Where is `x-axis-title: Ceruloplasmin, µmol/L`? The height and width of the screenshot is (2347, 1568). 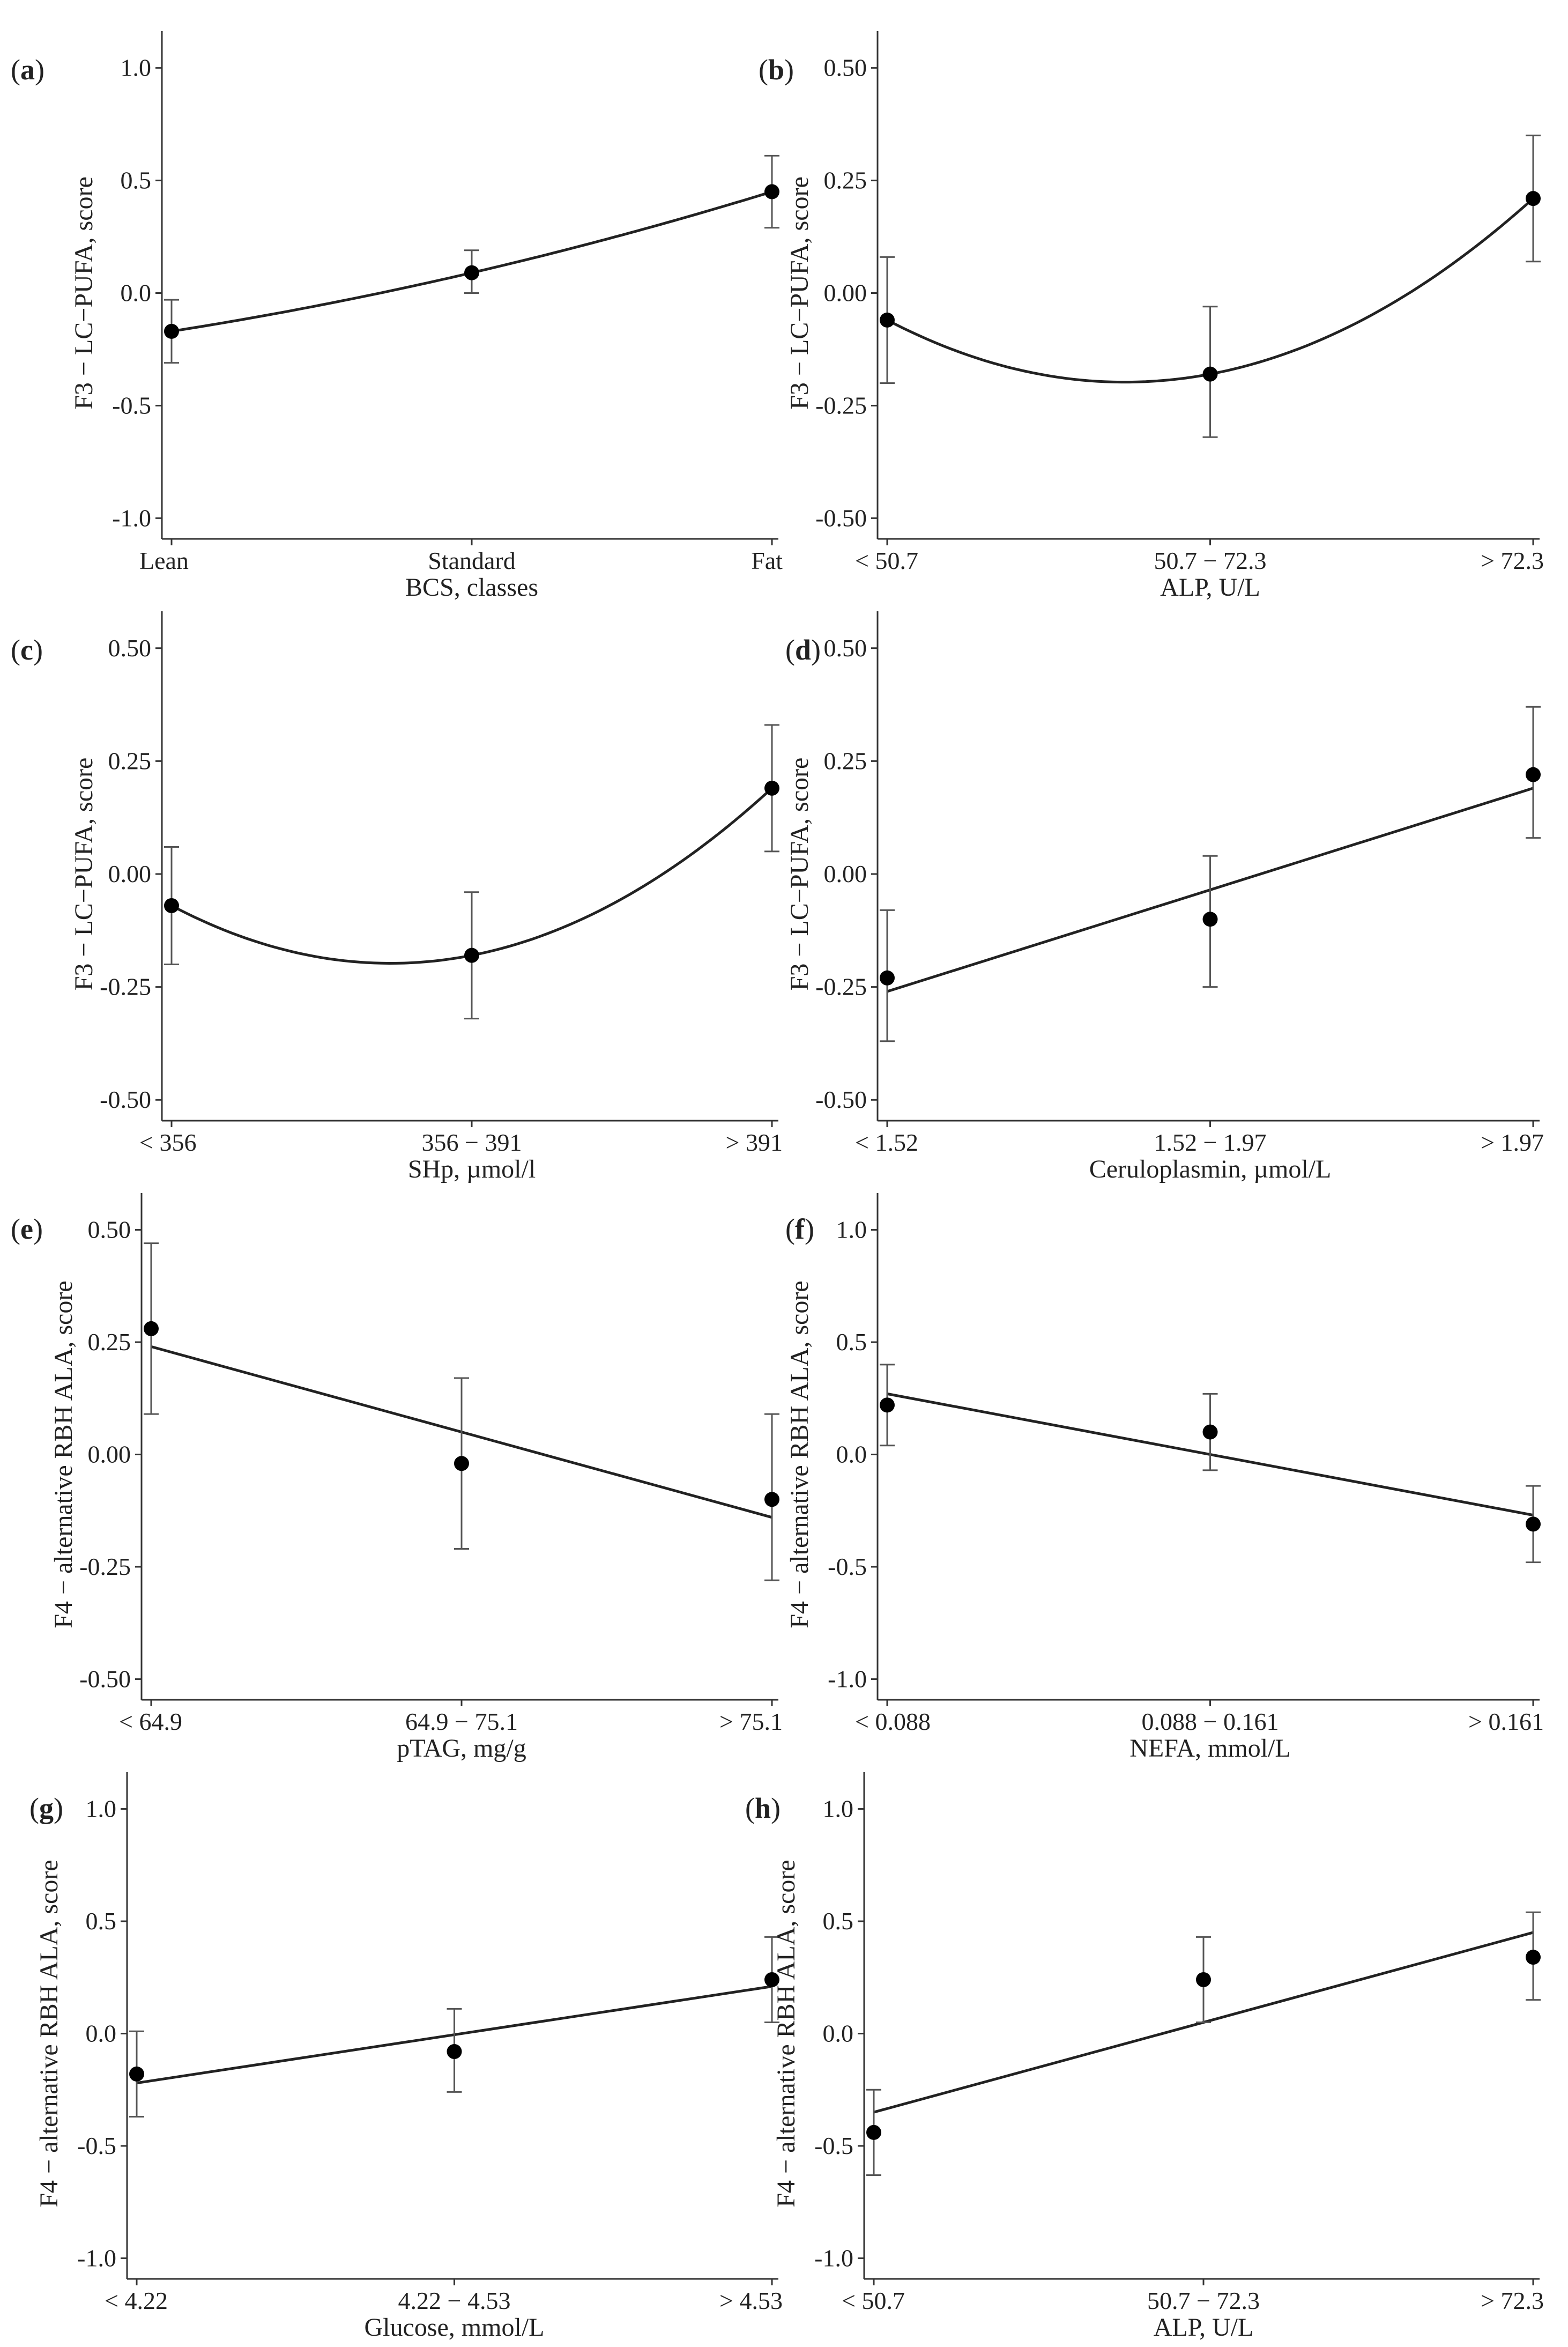 x-axis-title: Ceruloplasmin, µmol/L is located at coordinates (1210, 1169).